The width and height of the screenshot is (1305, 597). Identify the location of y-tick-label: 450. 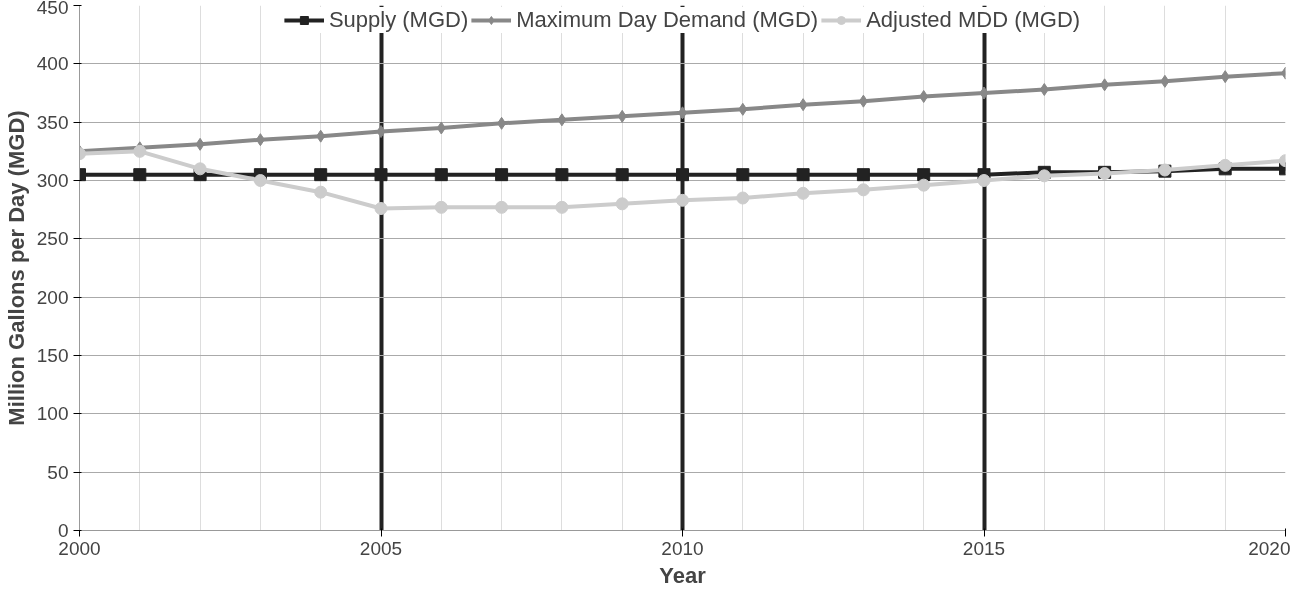
(52, 9).